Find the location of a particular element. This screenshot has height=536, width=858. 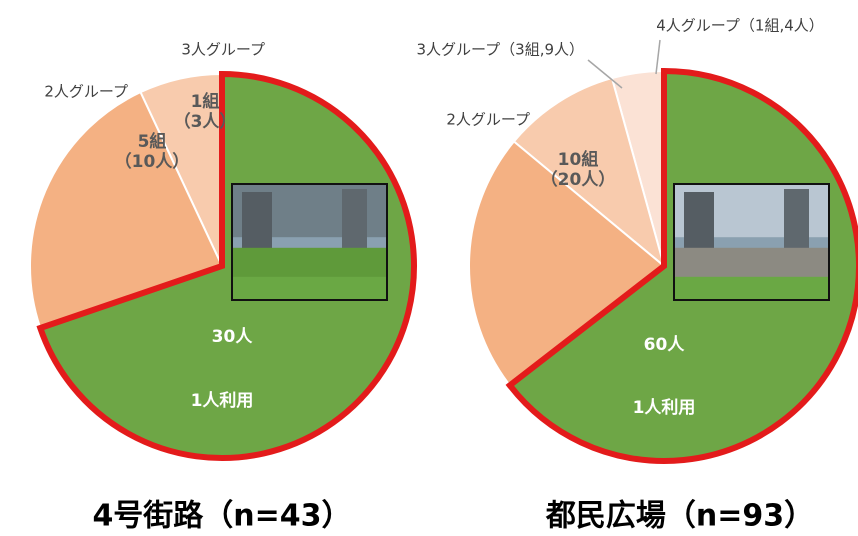

category-label: 3人グループ is located at coordinates (223, 50).